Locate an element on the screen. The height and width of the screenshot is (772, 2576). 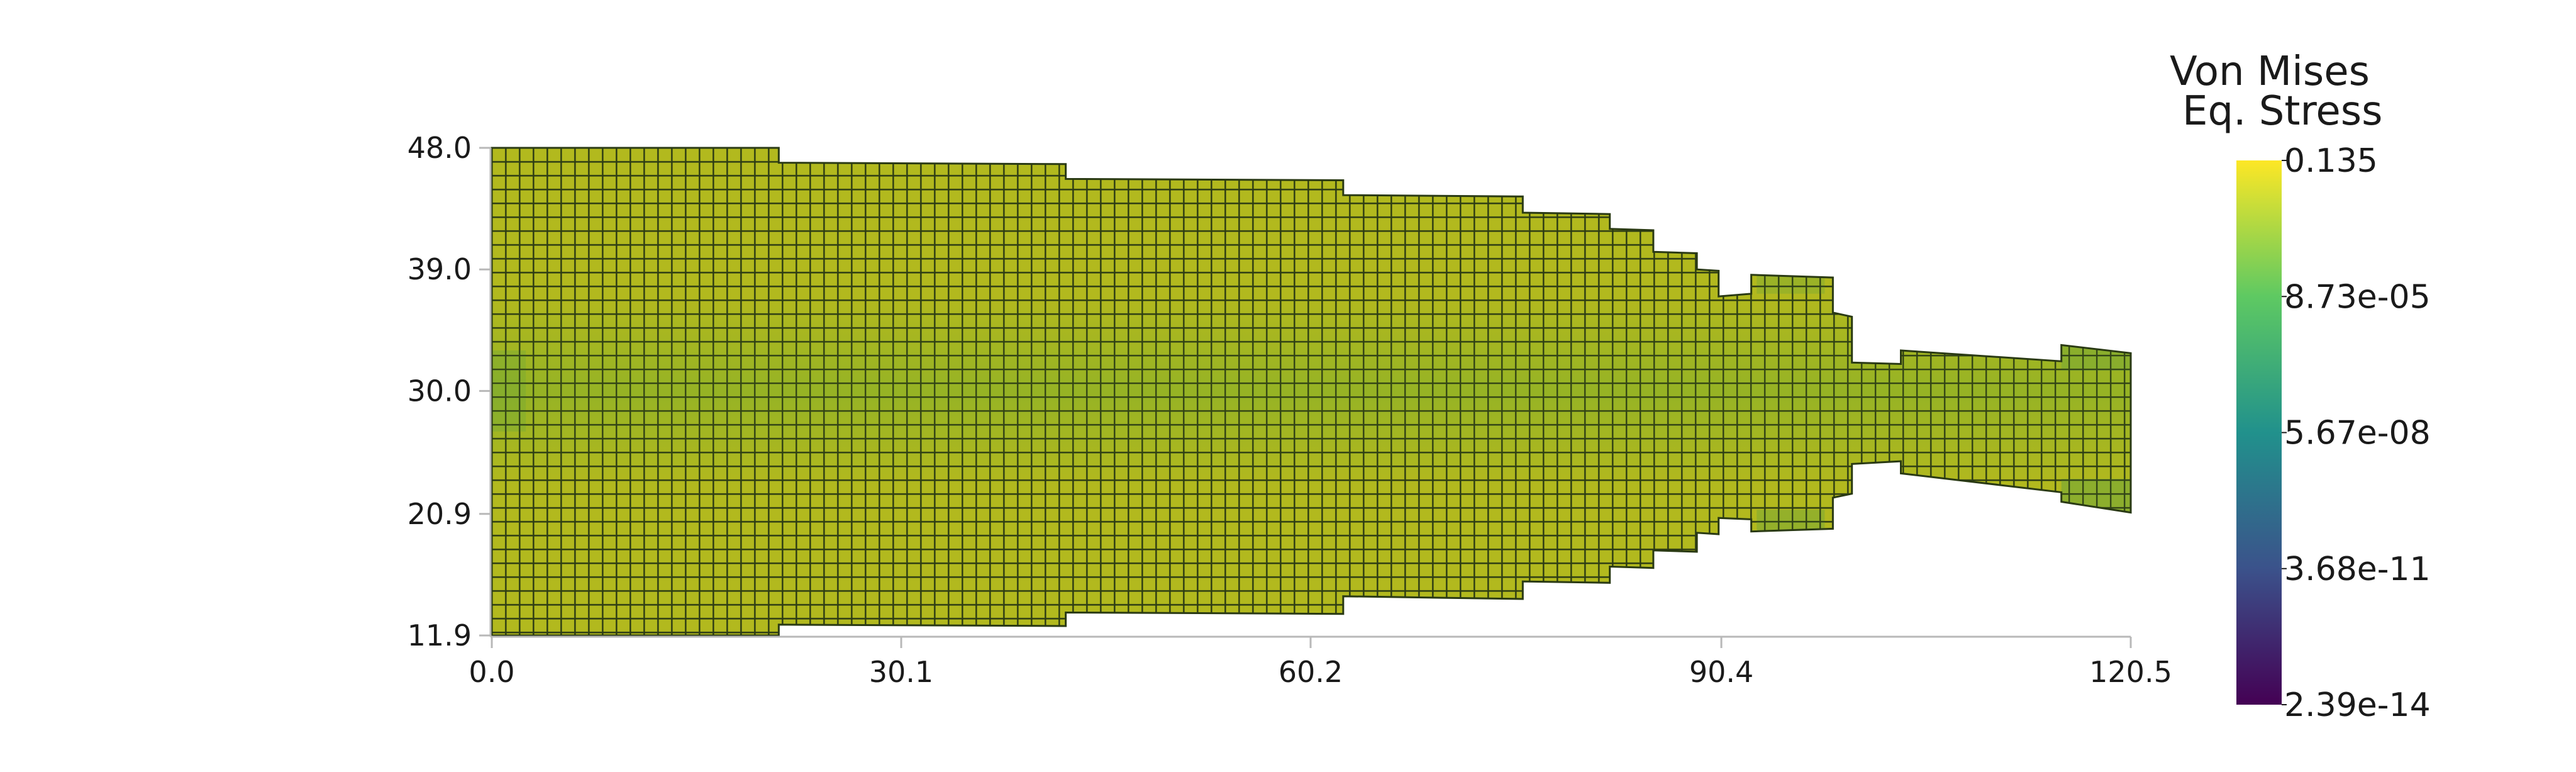
y-tick-label: 11.9 is located at coordinates (440, 635).